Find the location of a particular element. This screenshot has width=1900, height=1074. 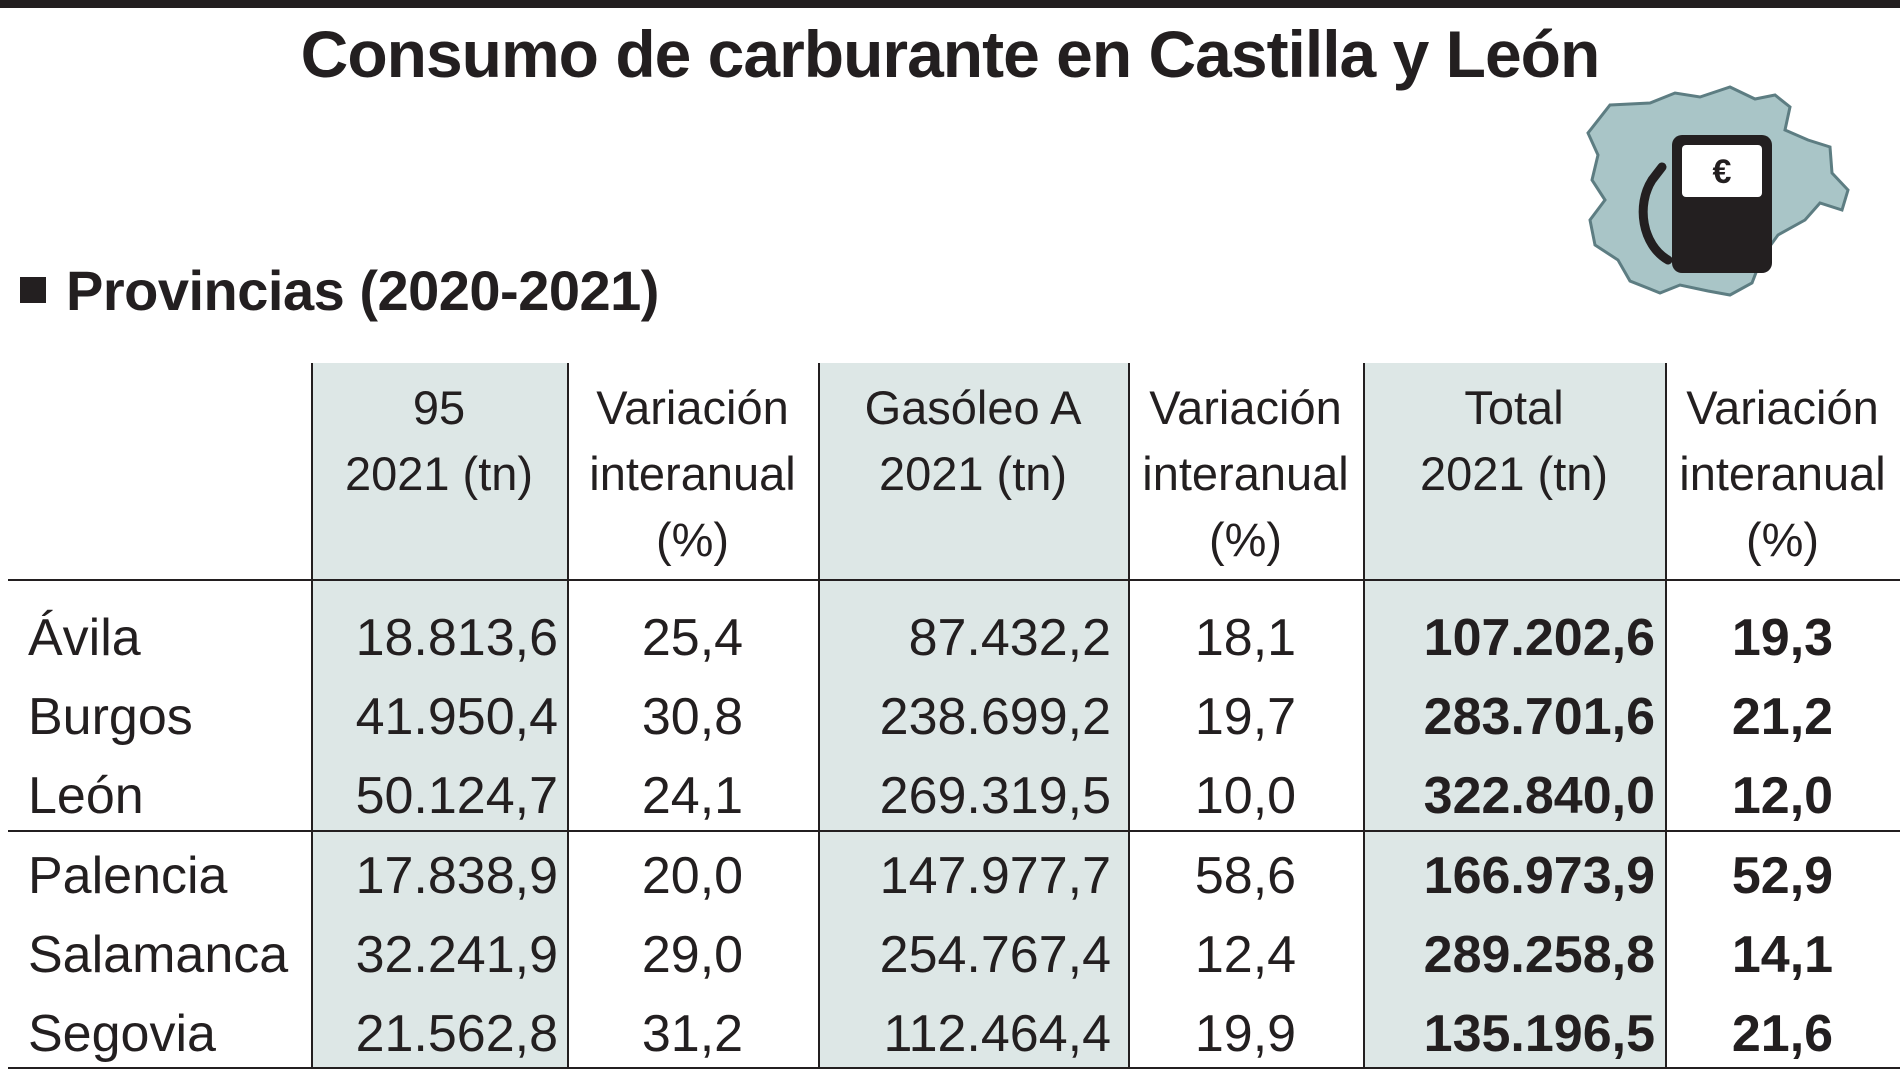

gasoleo-value: 112.464,4 is located at coordinates (997, 1034).